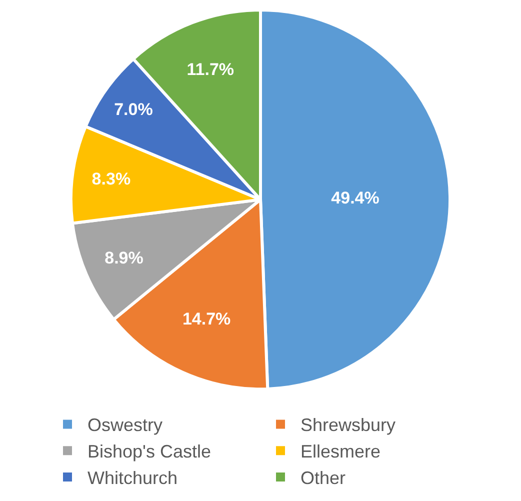  Describe the element at coordinates (323, 478) in the screenshot. I see `legend-label: Other` at that location.